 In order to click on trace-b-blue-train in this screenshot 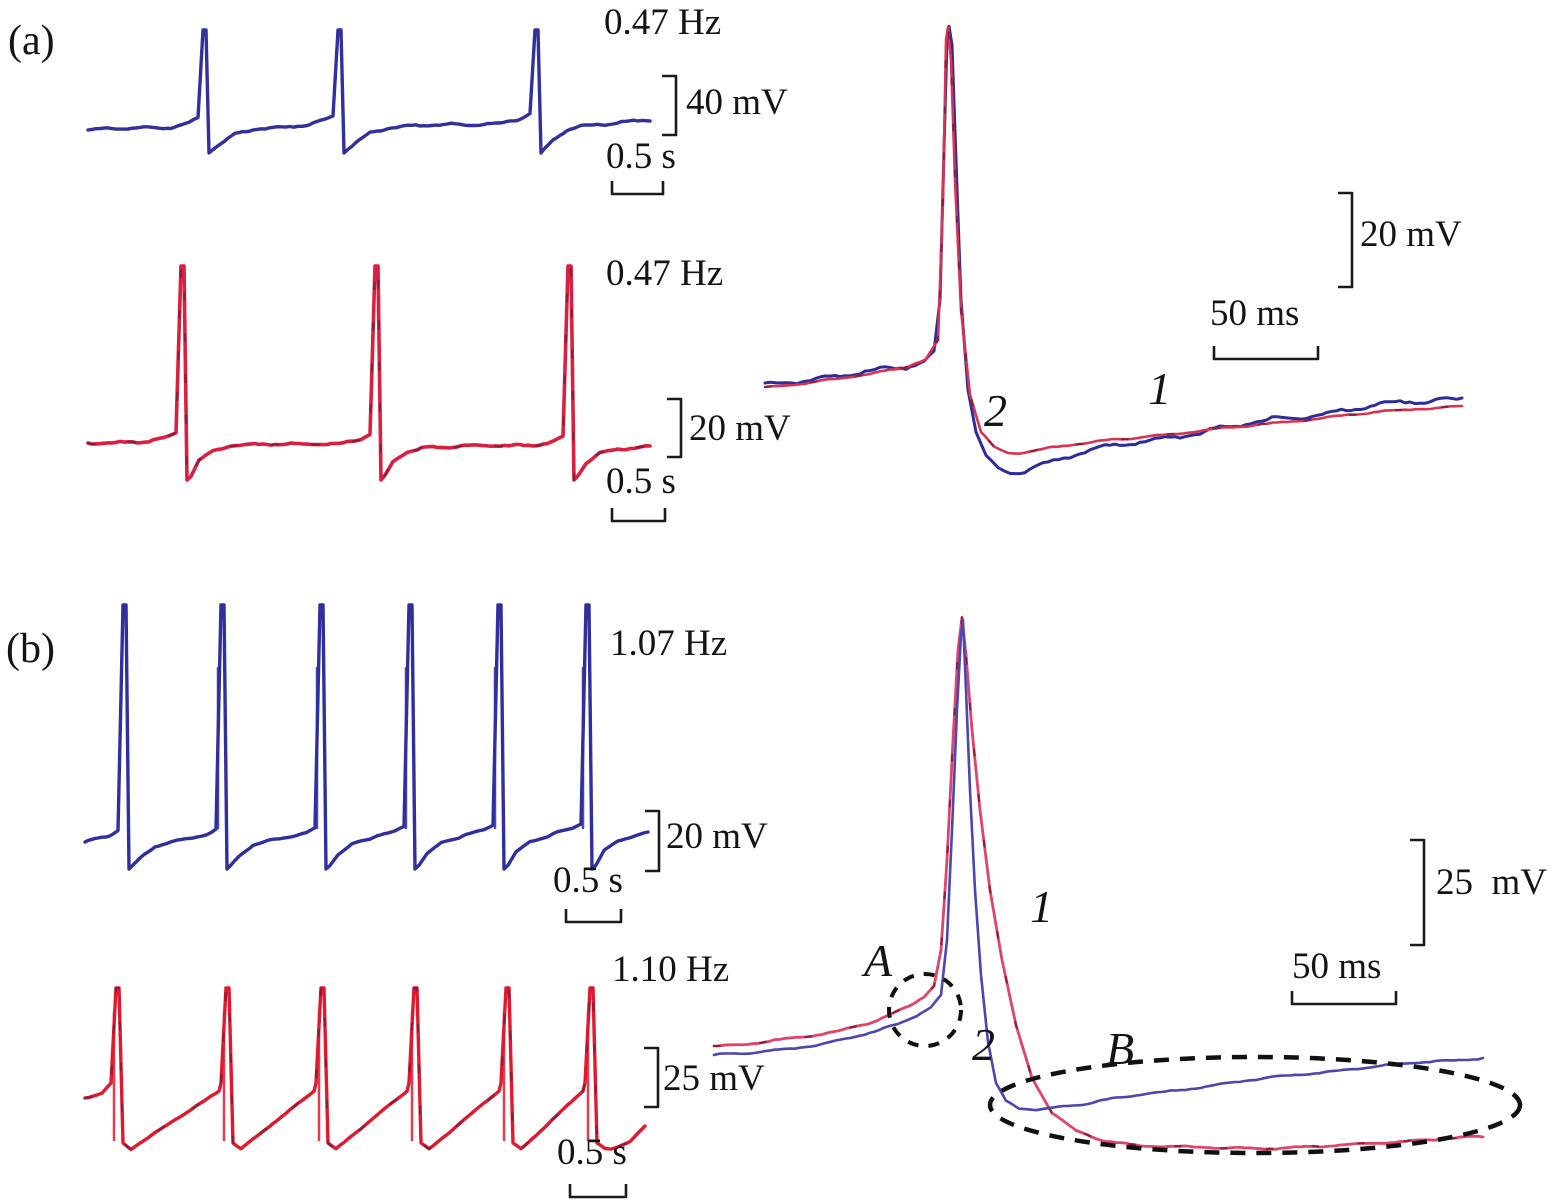, I will do `click(366, 737)`.